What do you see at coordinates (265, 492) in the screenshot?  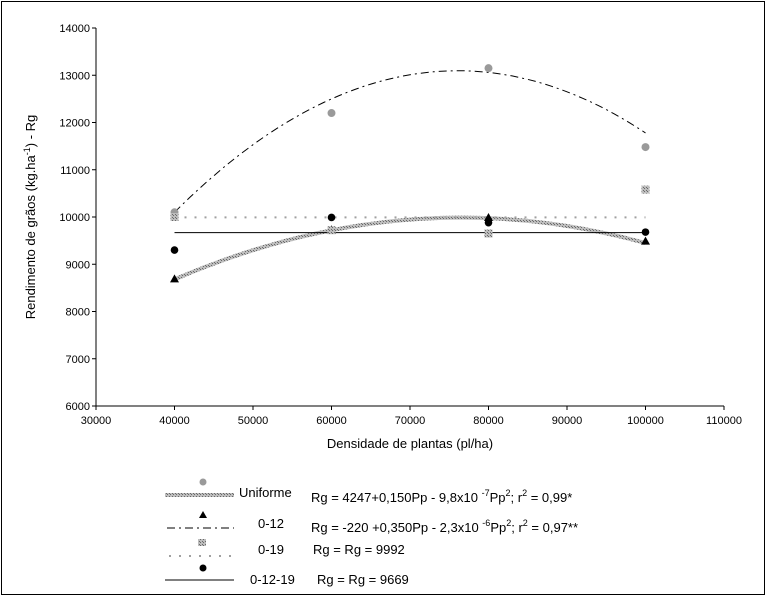 I see `legend-label-uniforme: Uniforme` at bounding box center [265, 492].